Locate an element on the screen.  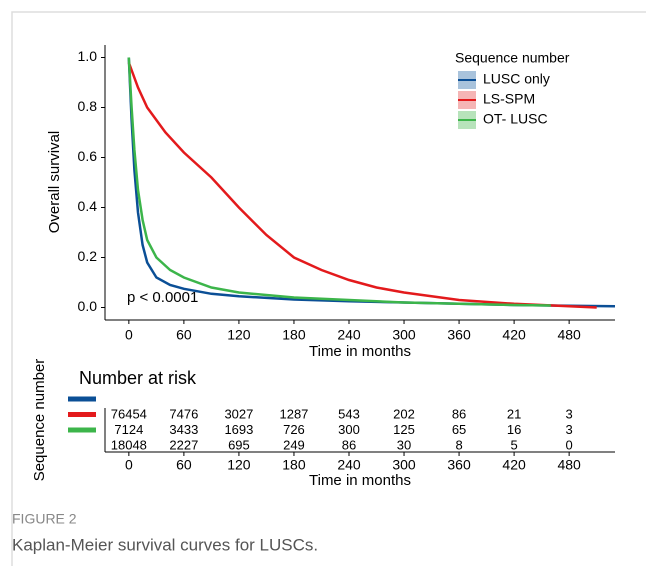
x-tick-label: 420 is located at coordinates (514, 335).